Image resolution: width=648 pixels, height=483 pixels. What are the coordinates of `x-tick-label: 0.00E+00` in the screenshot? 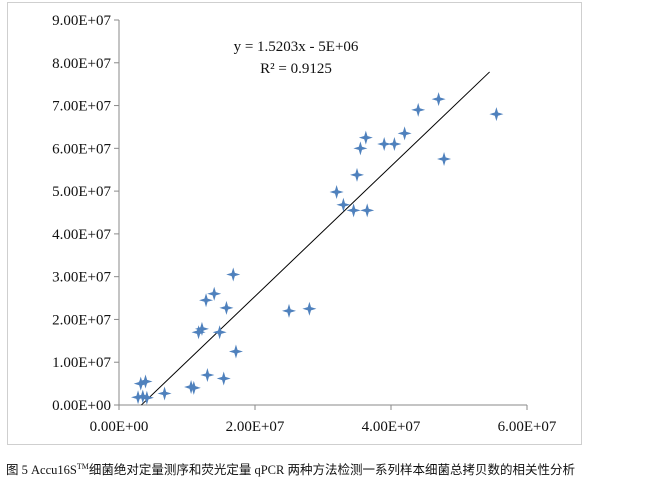 It's located at (119, 427).